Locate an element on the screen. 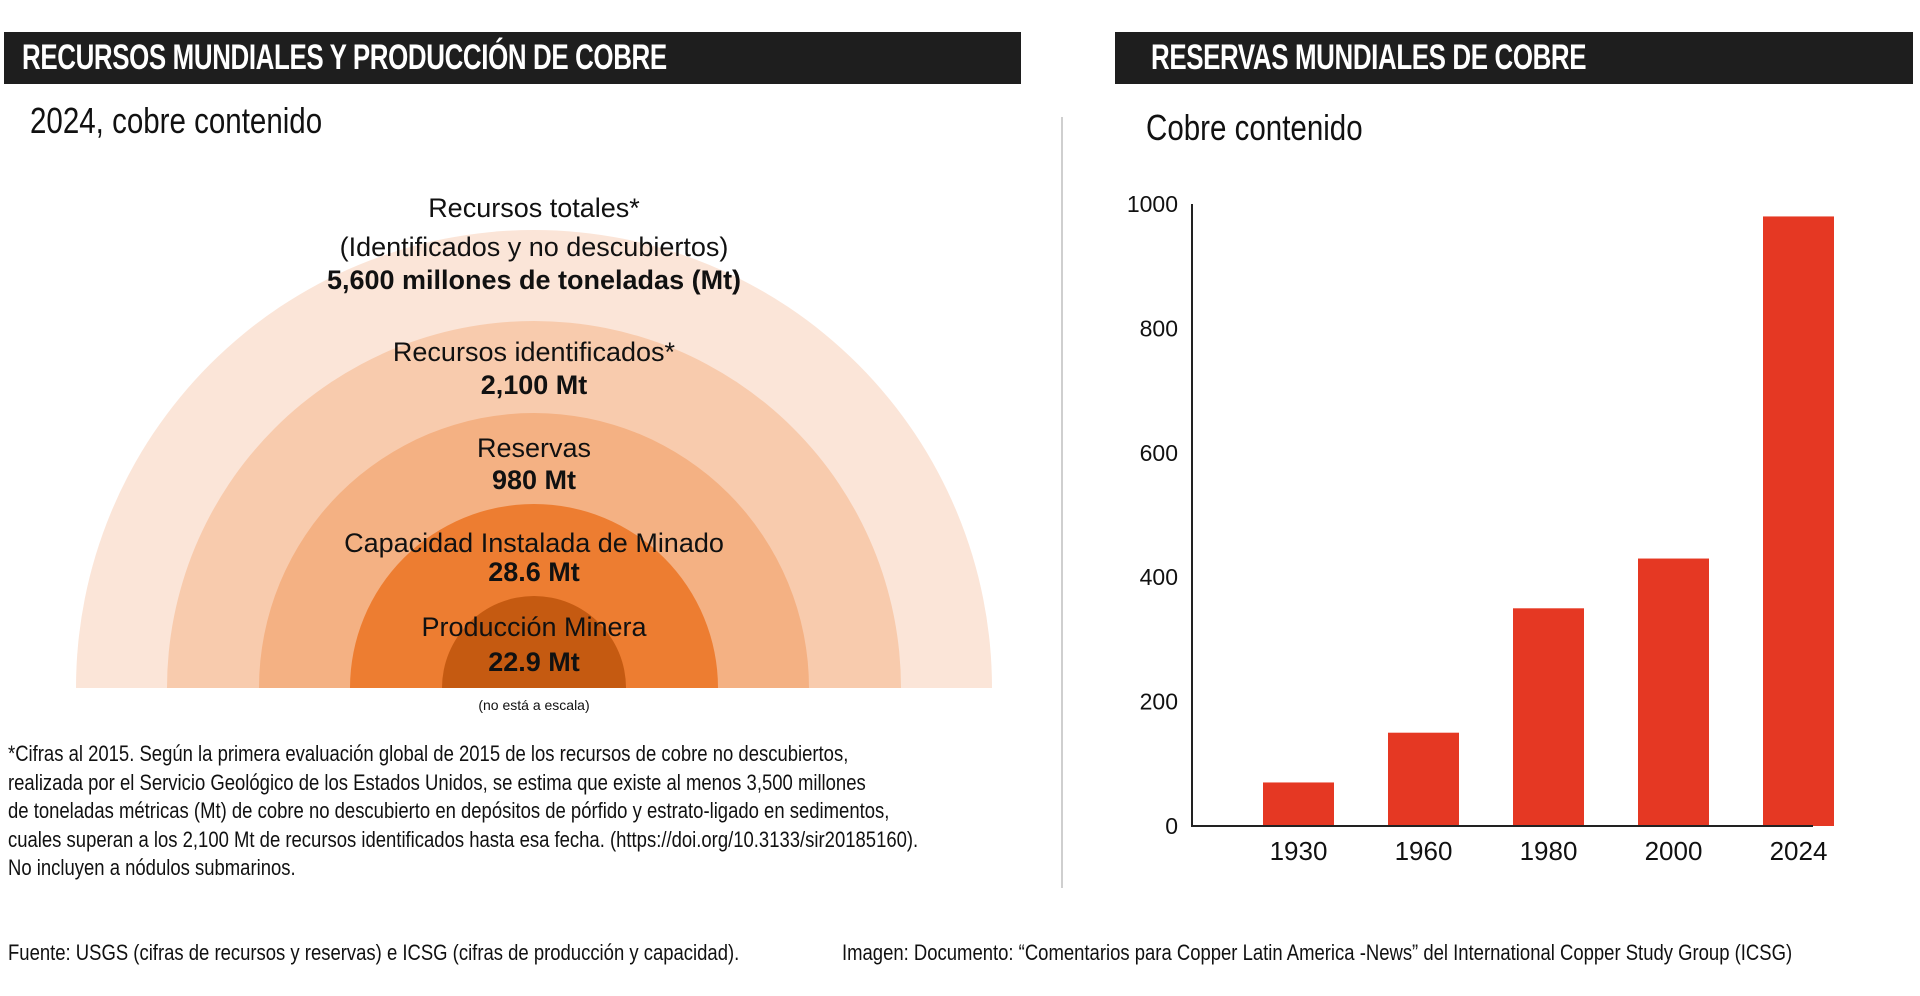  ring-value-production: 22.9 Mt is located at coordinates (534, 662).